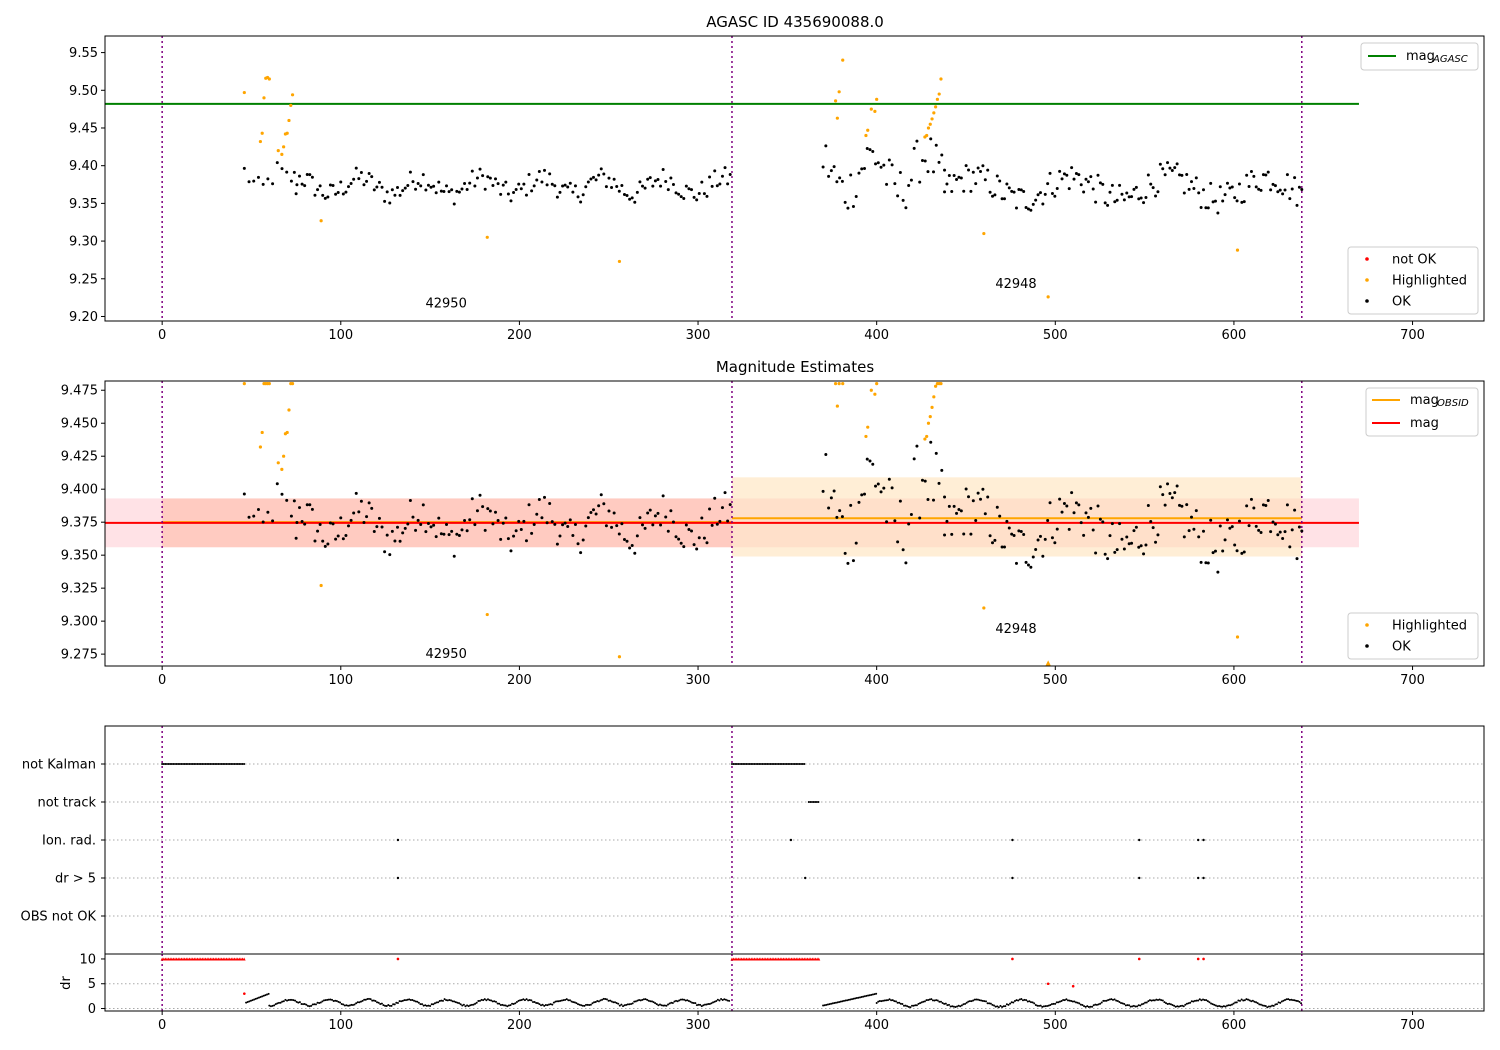  Describe the element at coordinates (1420, 56) in the screenshot. I see `legend-mag-agasc-label: mag` at that location.